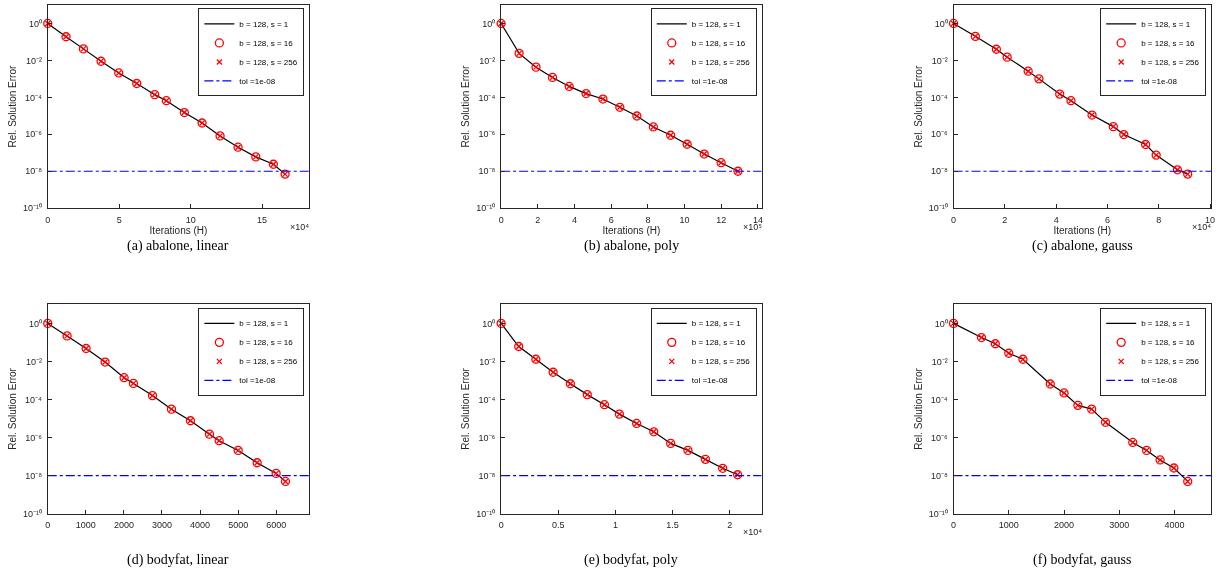  What do you see at coordinates (615, 525) in the screenshot?
I see `x-tick-label: 1` at bounding box center [615, 525].